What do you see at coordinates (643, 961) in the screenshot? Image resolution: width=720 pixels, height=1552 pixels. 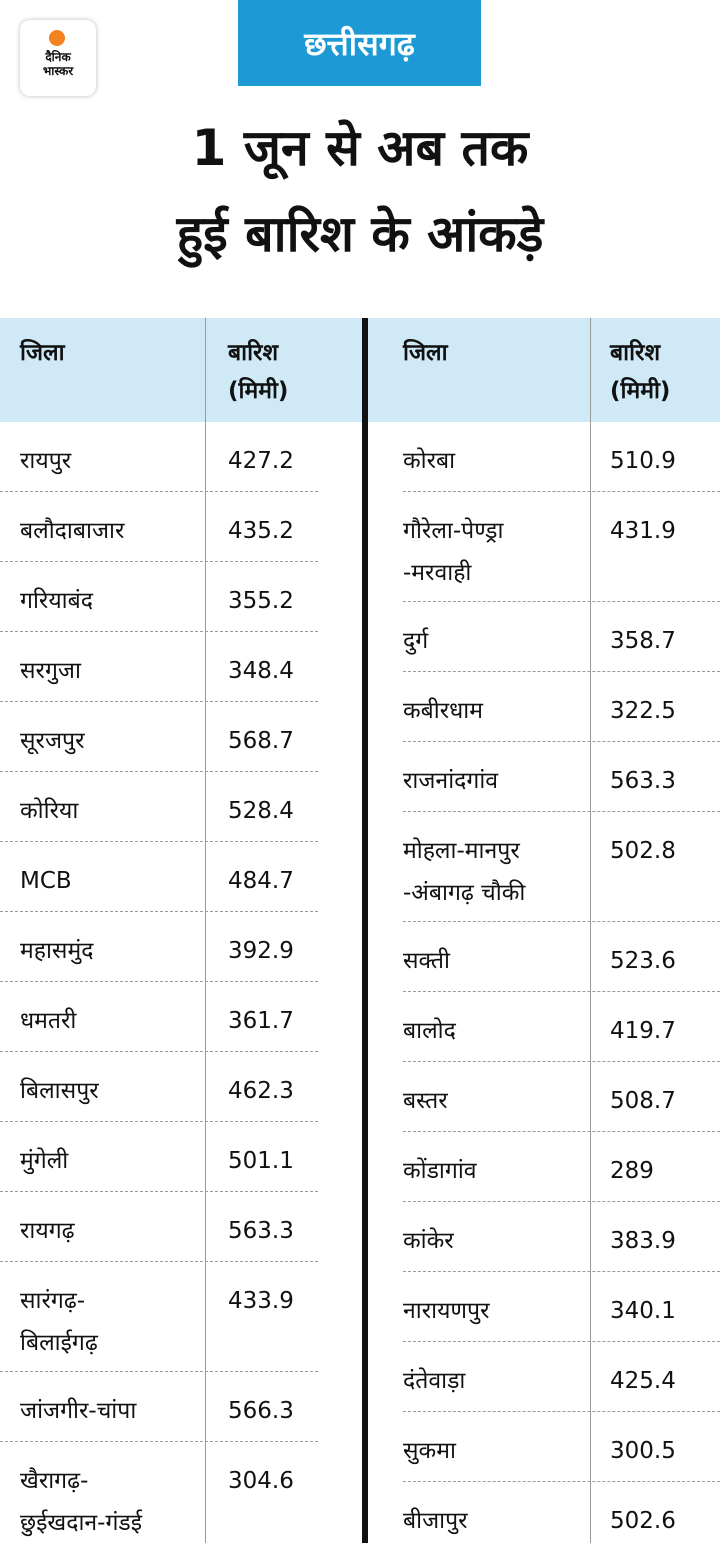 I see `rainfall-value: 523.6` at bounding box center [643, 961].